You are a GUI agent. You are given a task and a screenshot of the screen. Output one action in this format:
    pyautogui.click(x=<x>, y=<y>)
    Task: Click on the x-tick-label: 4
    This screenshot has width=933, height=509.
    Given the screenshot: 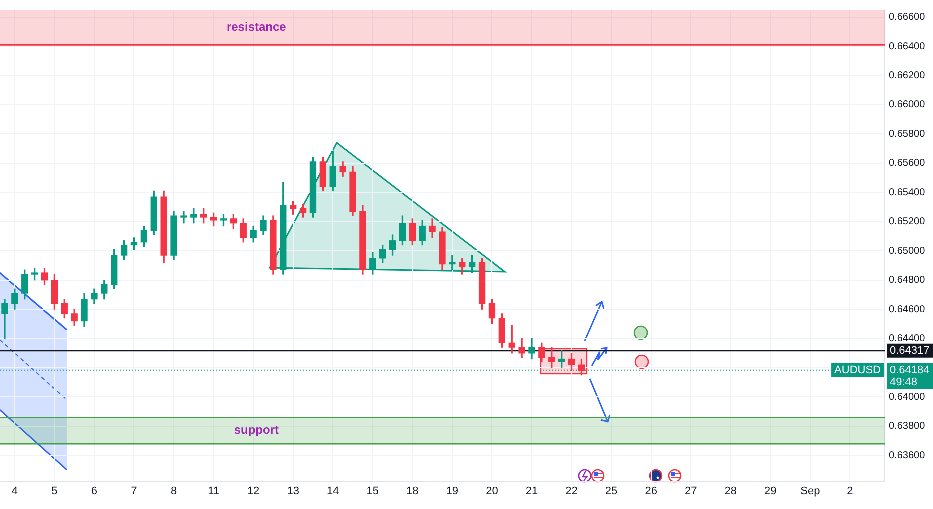 What is the action you would take?
    pyautogui.click(x=15, y=492)
    